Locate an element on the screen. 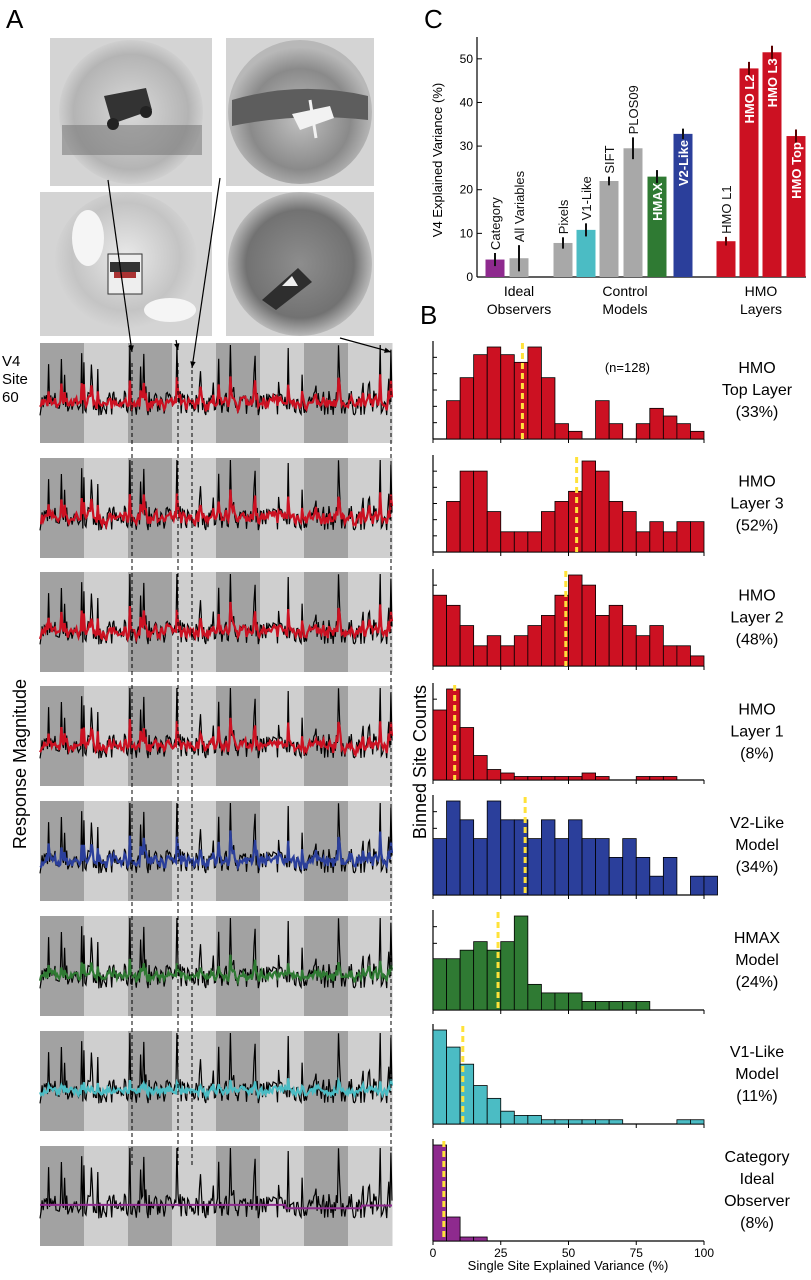 This screenshot has width=811, height=1280. image-arrow is located at coordinates (120, 266).